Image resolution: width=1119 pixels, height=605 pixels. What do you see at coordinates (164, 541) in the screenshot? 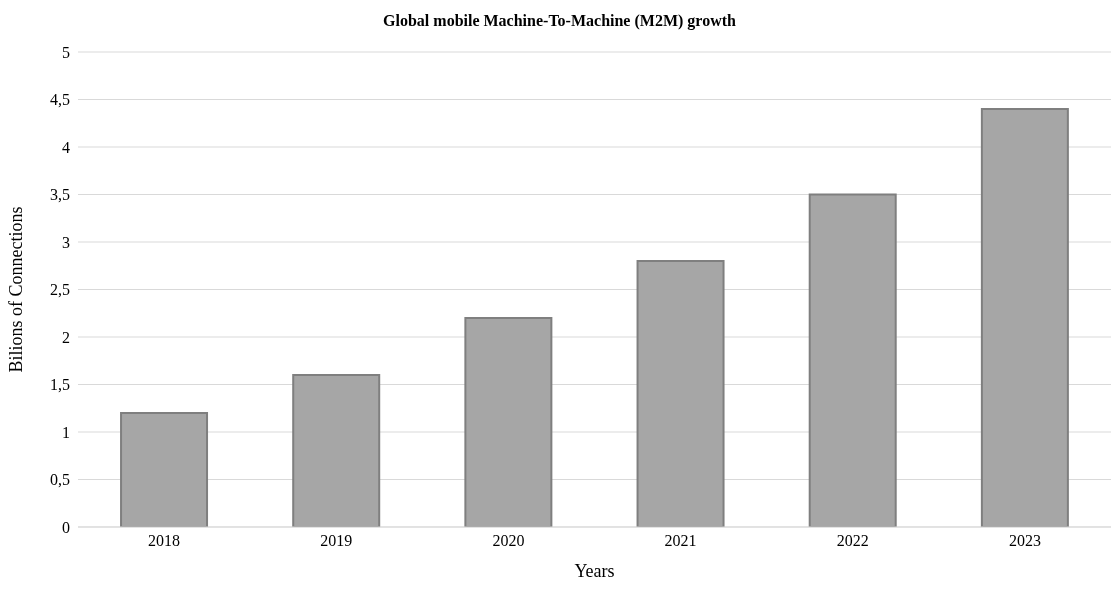
I see `x-tick-label: 2018` at bounding box center [164, 541].